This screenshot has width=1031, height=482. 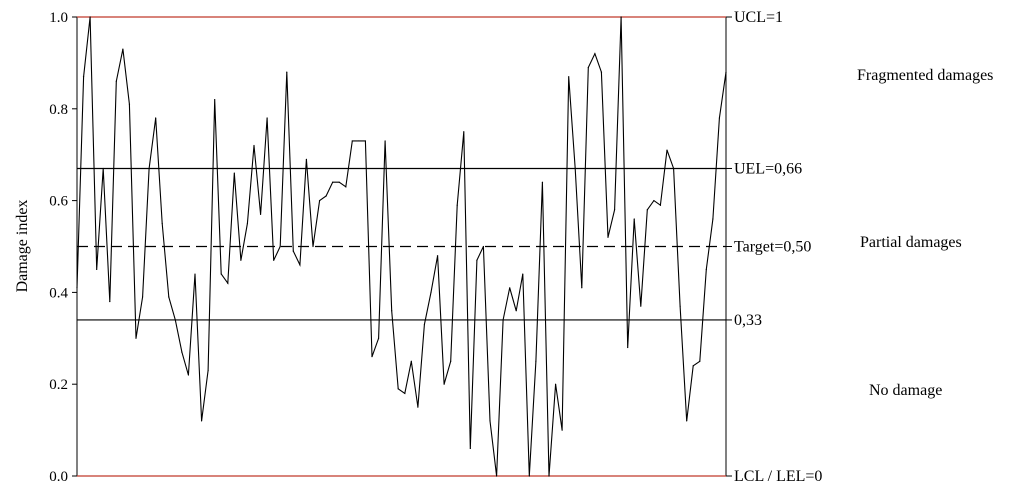 I want to click on y-axis-ticks: 0.0 0.2 0.4 0.6 0.8 1.0, so click(x=63, y=246).